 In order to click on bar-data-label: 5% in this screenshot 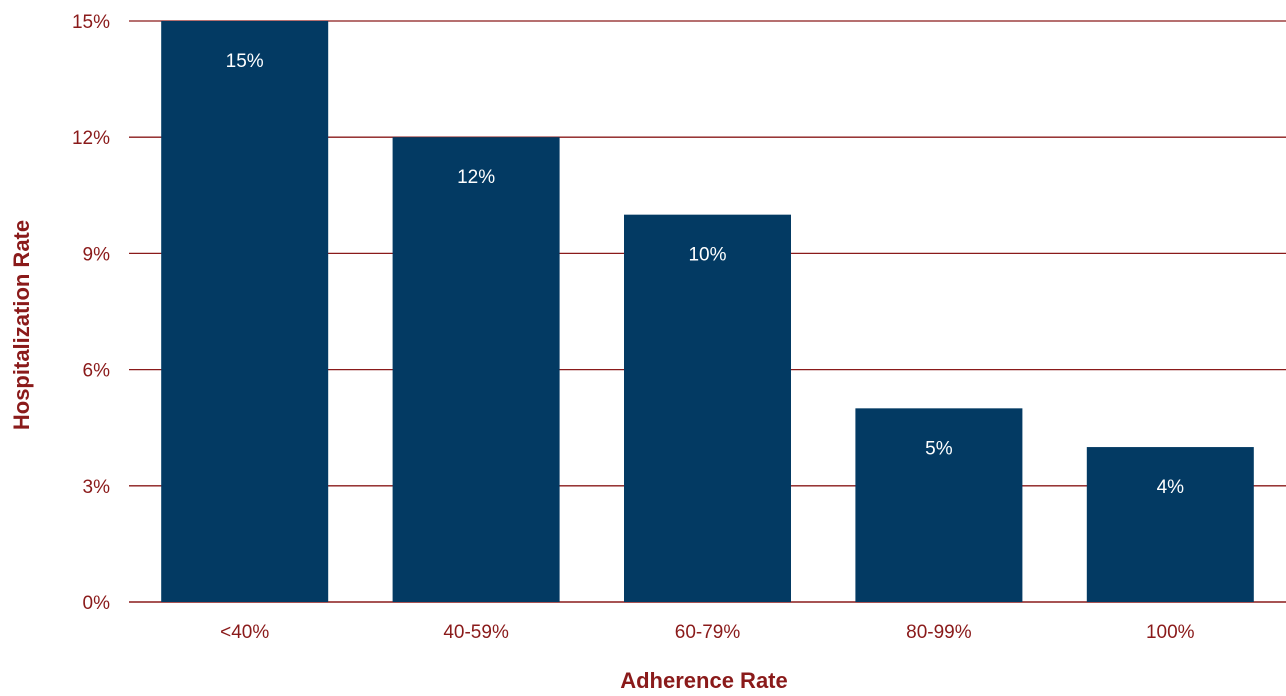, I will do `click(939, 448)`.